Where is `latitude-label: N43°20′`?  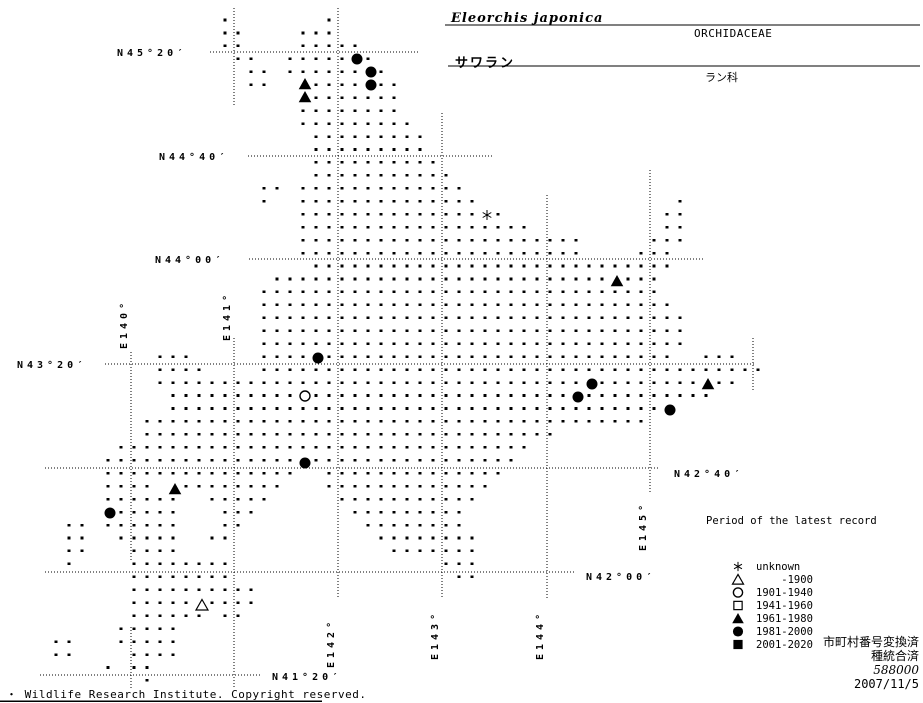 latitude-label: N43°20′ is located at coordinates (52, 365).